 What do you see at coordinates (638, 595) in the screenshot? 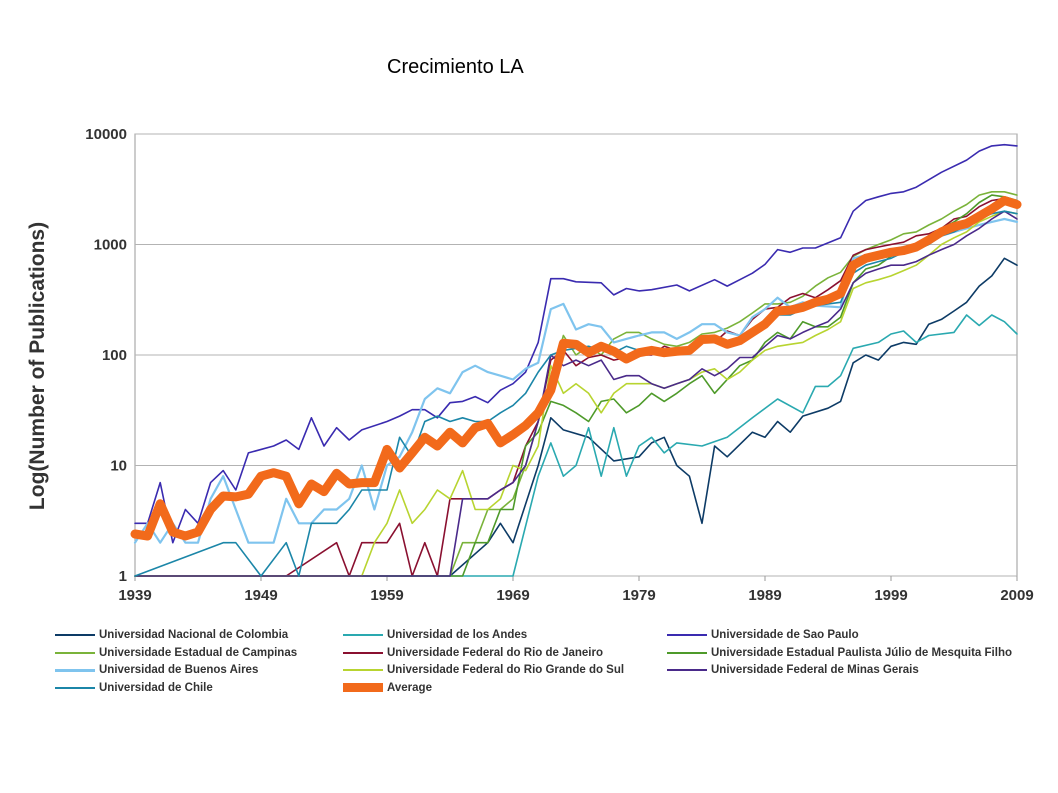
I see `x-tick-label: 1979` at bounding box center [638, 595].